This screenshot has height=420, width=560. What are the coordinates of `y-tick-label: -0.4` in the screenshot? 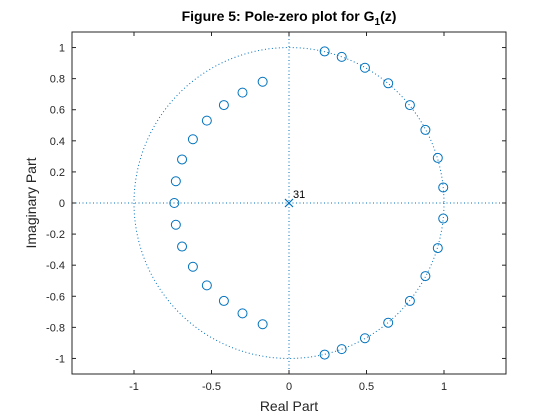 It's located at (55, 266).